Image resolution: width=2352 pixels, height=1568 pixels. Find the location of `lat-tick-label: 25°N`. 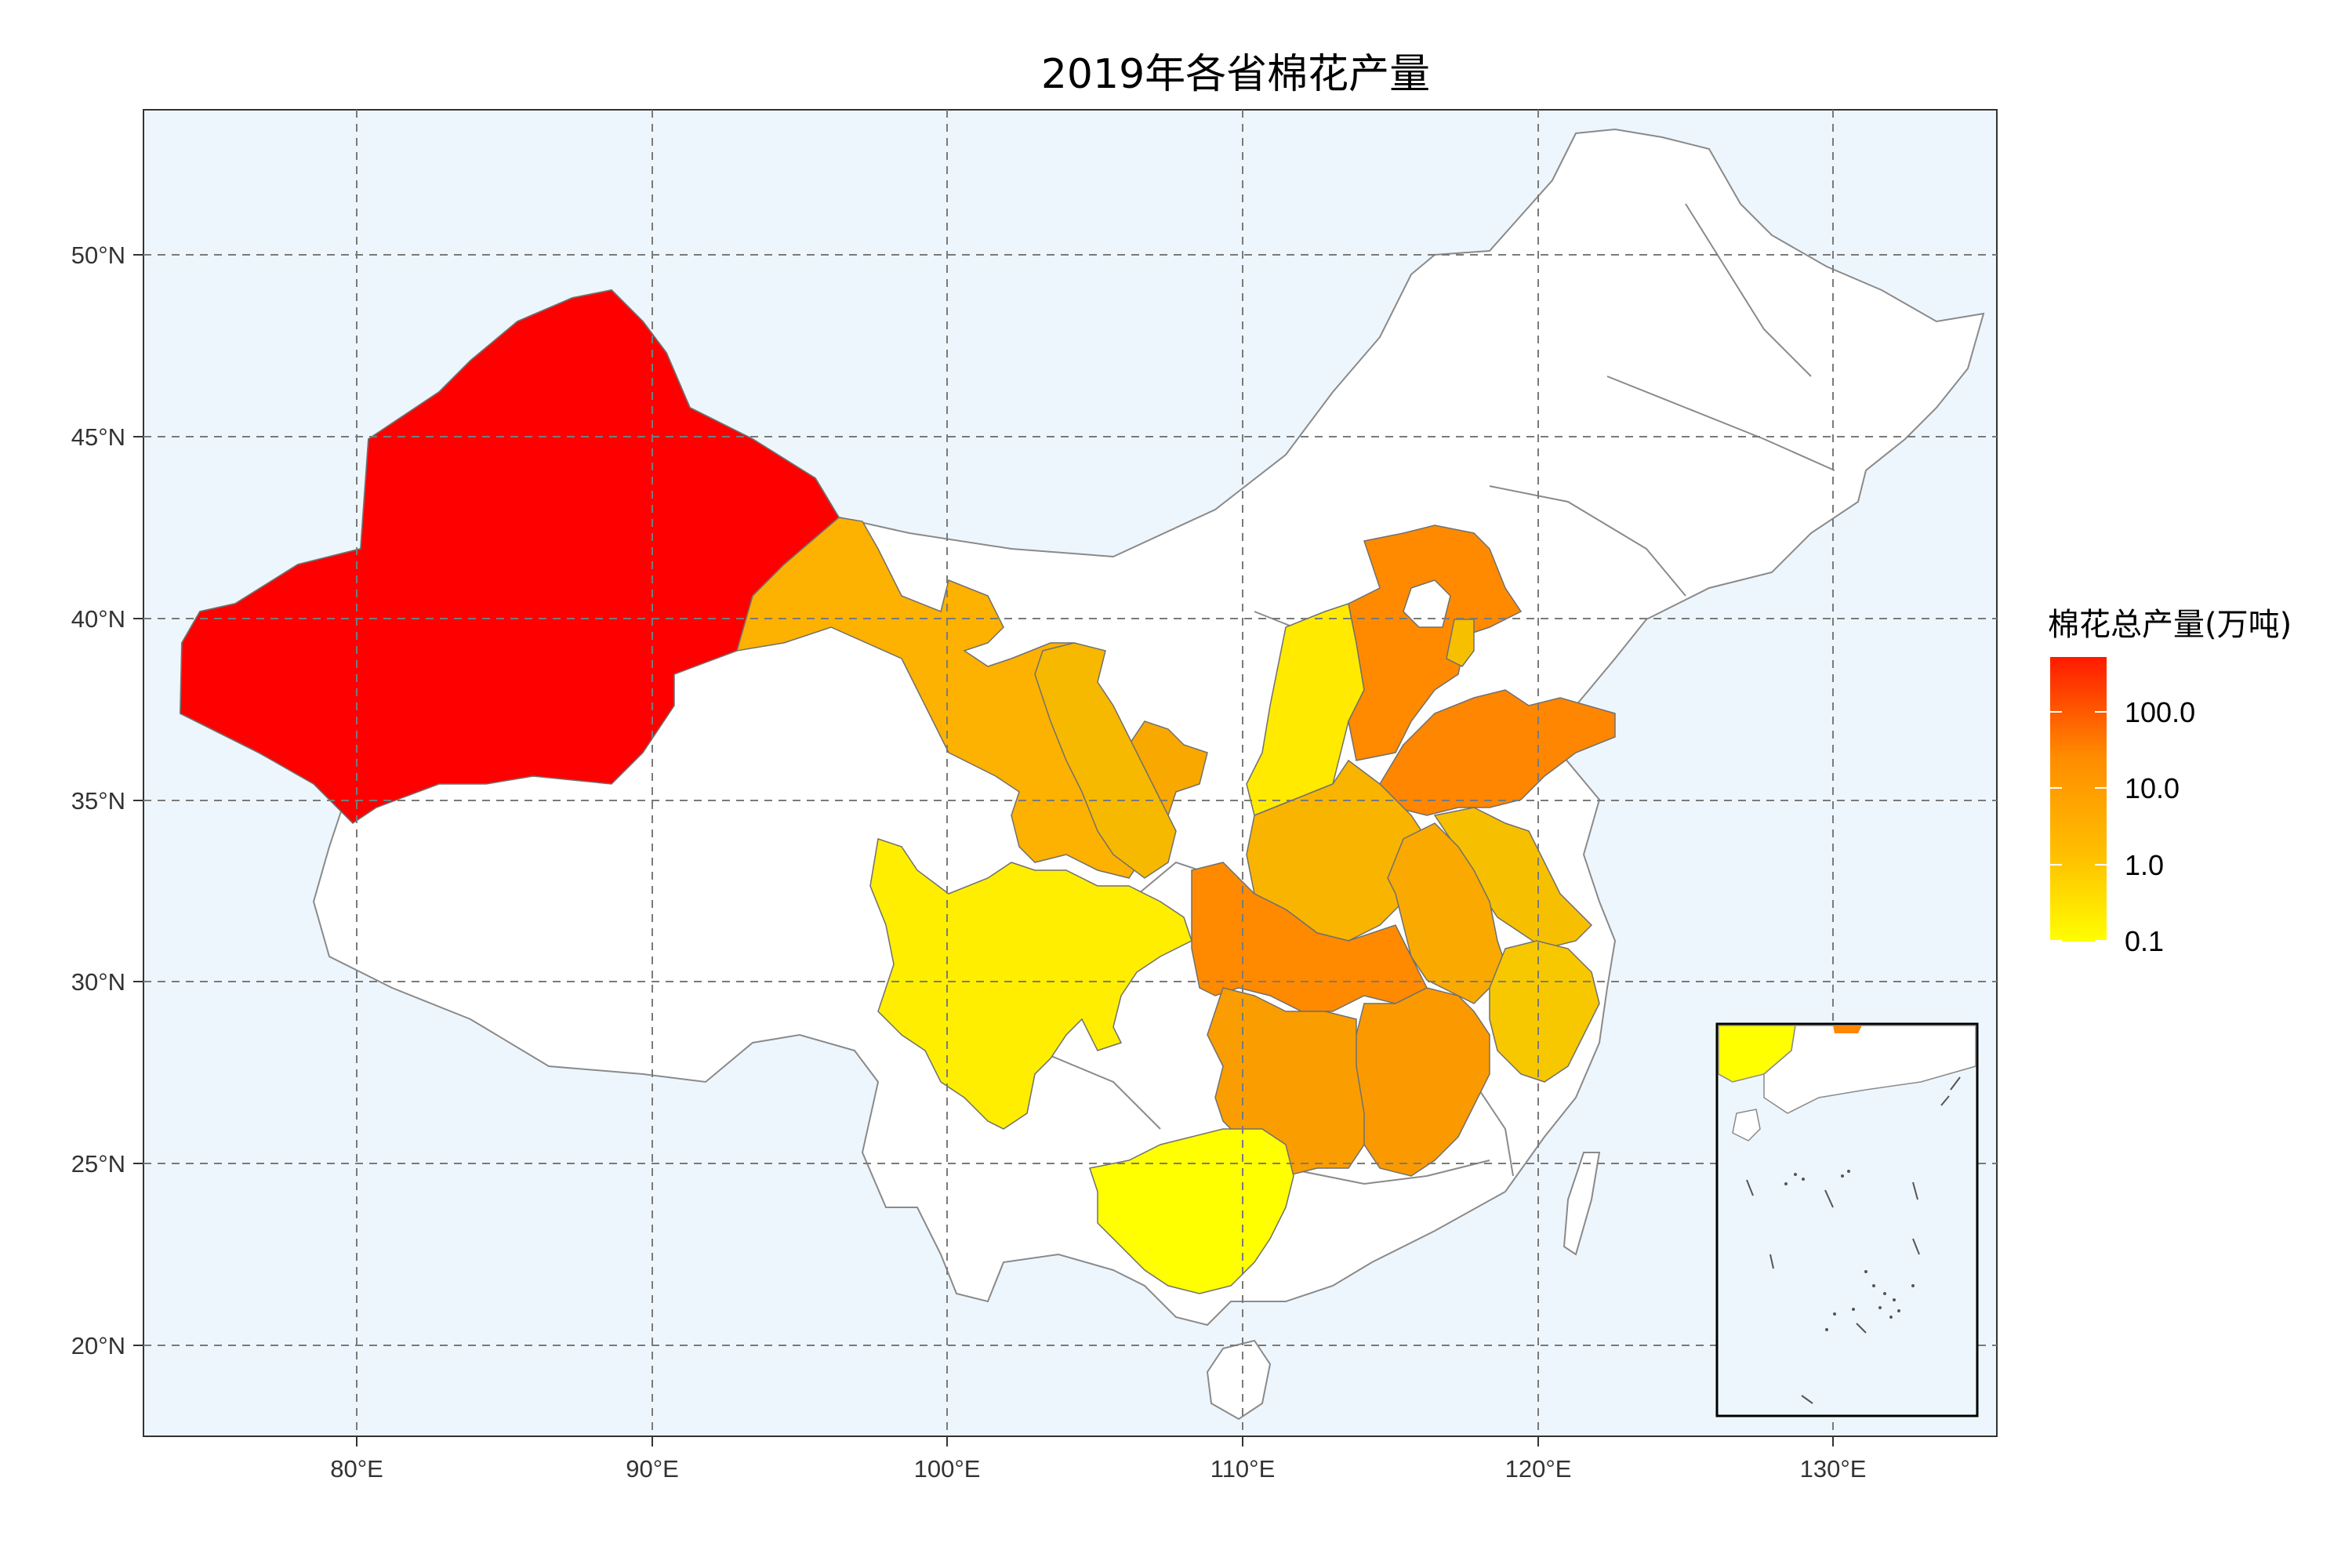

lat-tick-label: 25°N is located at coordinates (98, 1164).